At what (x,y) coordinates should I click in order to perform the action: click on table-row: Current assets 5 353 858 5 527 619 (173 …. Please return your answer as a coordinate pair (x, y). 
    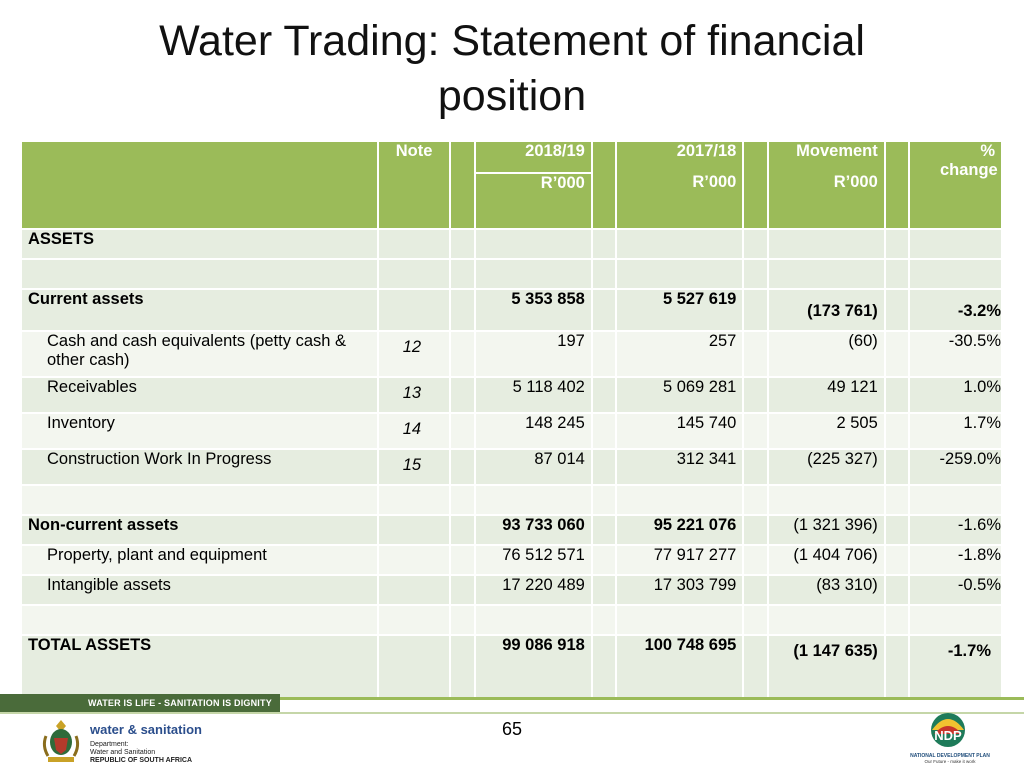
    Looking at the image, I should click on (511, 310).